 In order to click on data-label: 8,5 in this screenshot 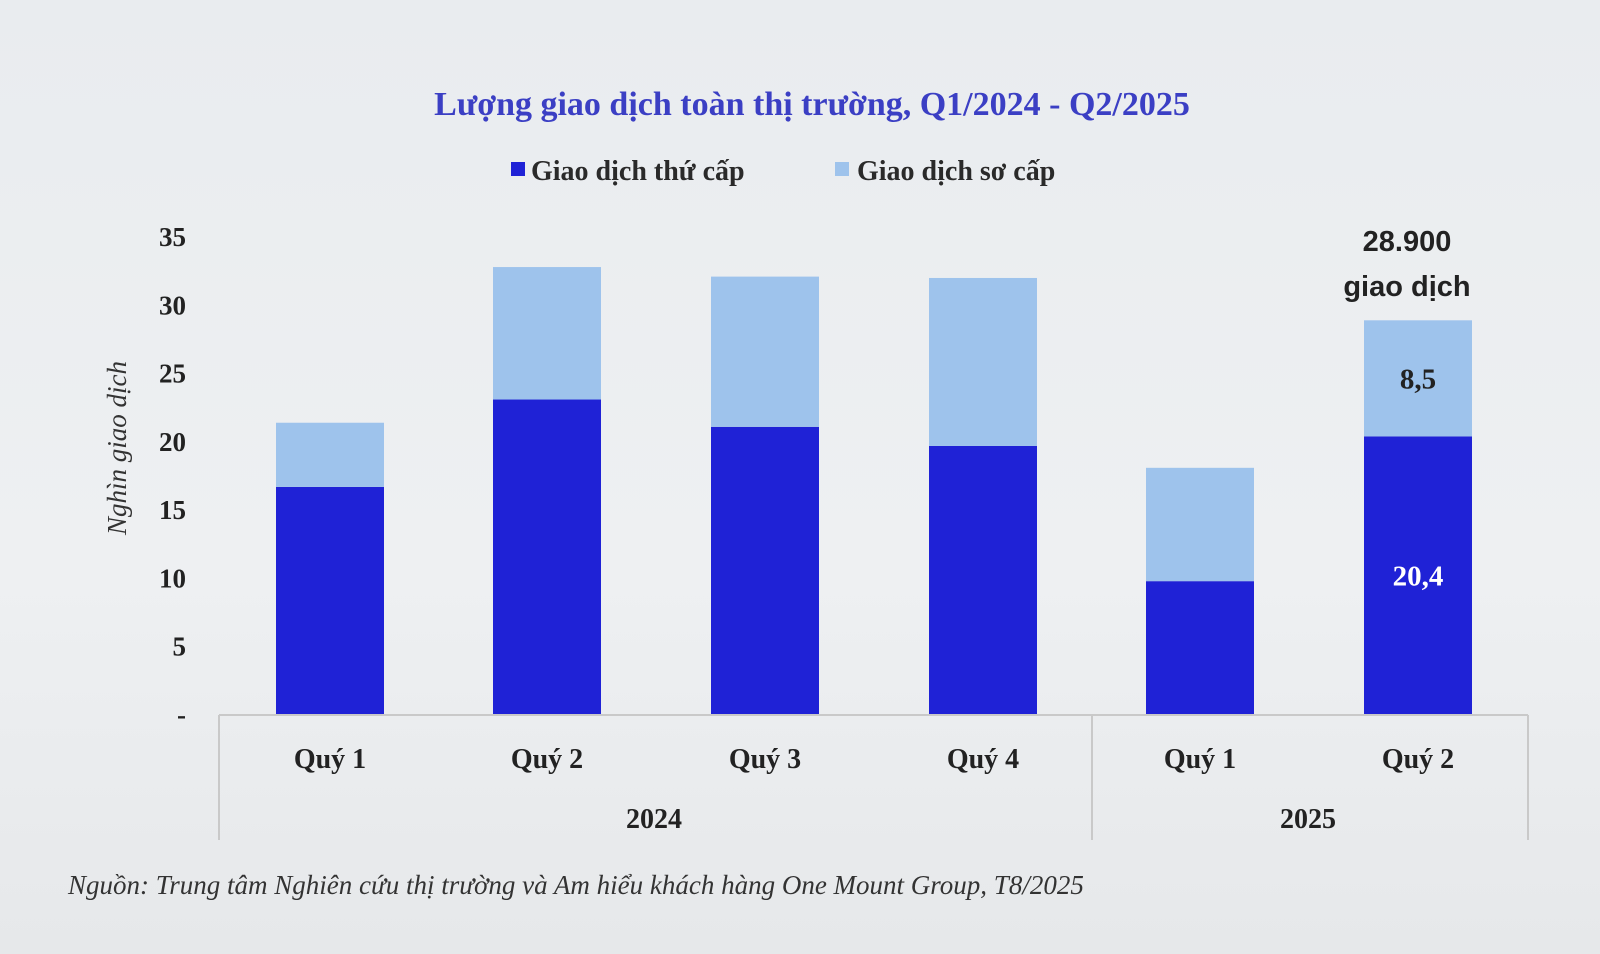, I will do `click(1418, 379)`.